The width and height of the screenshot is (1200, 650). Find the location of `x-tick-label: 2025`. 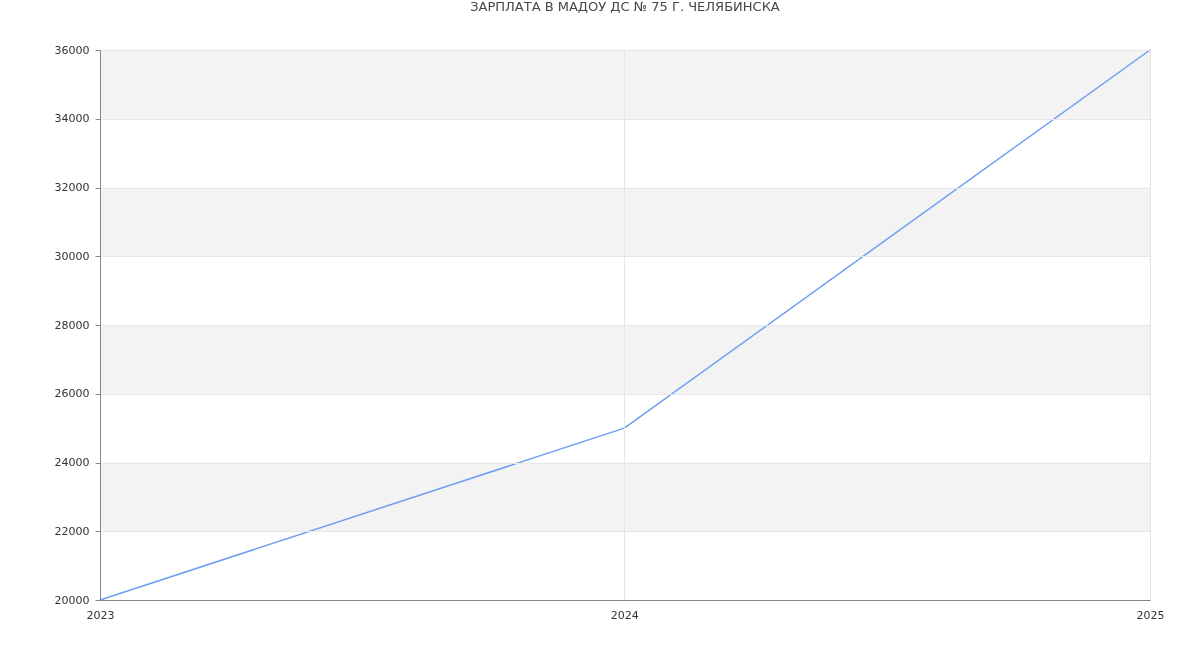

x-tick-label: 2025 is located at coordinates (1150, 615).